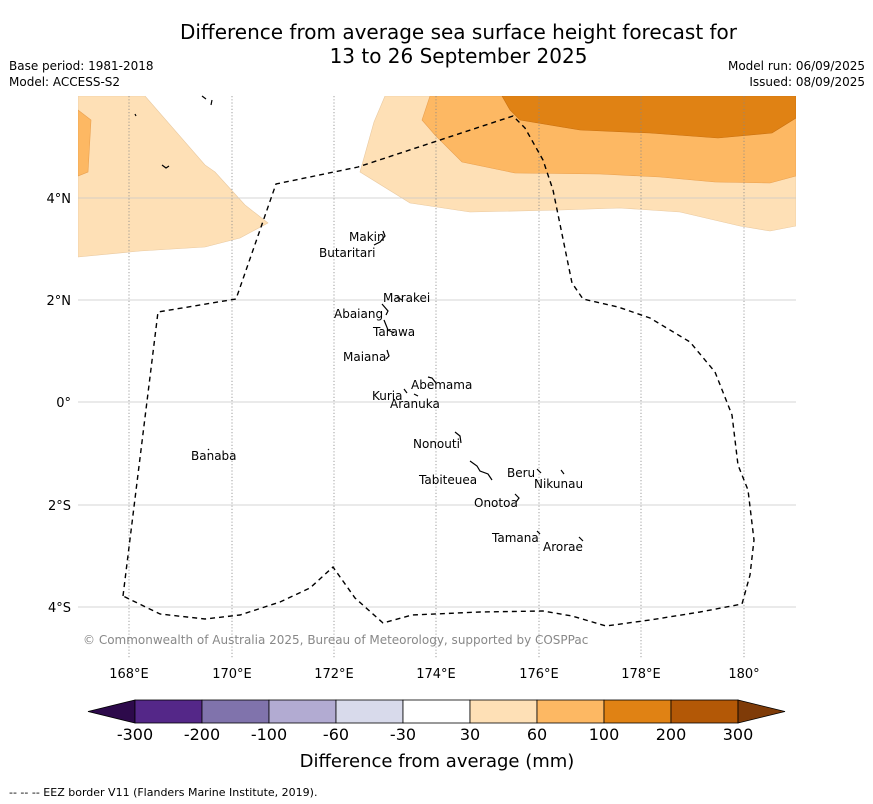  What do you see at coordinates (111, 711) in the screenshot?
I see `colorbar-extend-low` at bounding box center [111, 711].